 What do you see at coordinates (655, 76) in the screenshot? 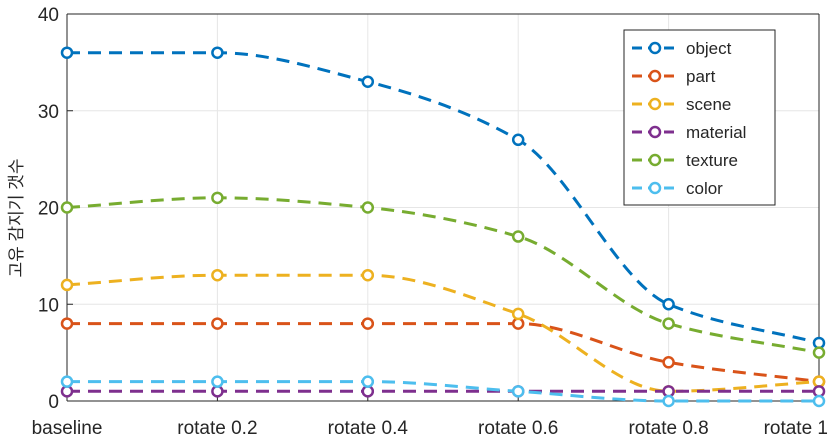
I see `legend-marker-part` at bounding box center [655, 76].